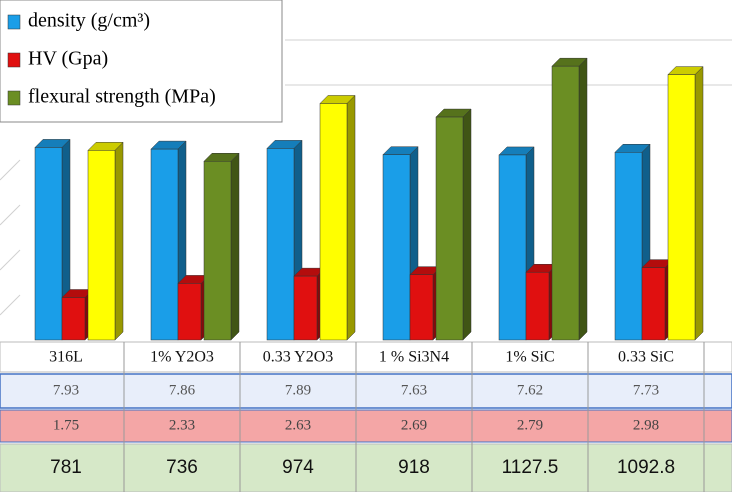 This screenshot has width=732, height=492. What do you see at coordinates (298, 467) in the screenshot?
I see `table-value: 974` at bounding box center [298, 467].